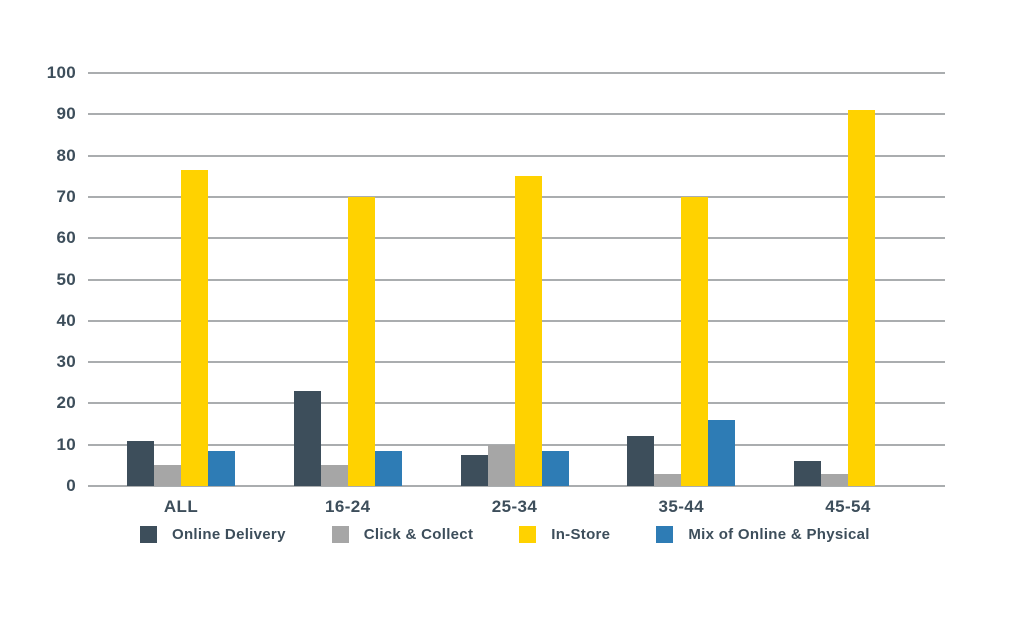 The height and width of the screenshot is (617, 1024). I want to click on legend-item-in-store: In-Store, so click(564, 534).